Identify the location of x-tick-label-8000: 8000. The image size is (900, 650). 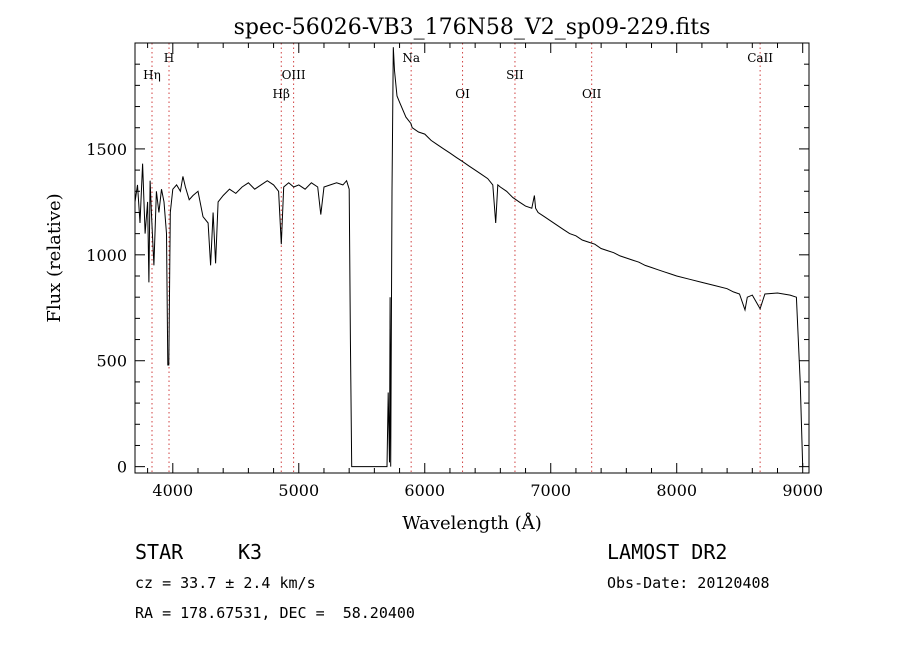
(676, 490).